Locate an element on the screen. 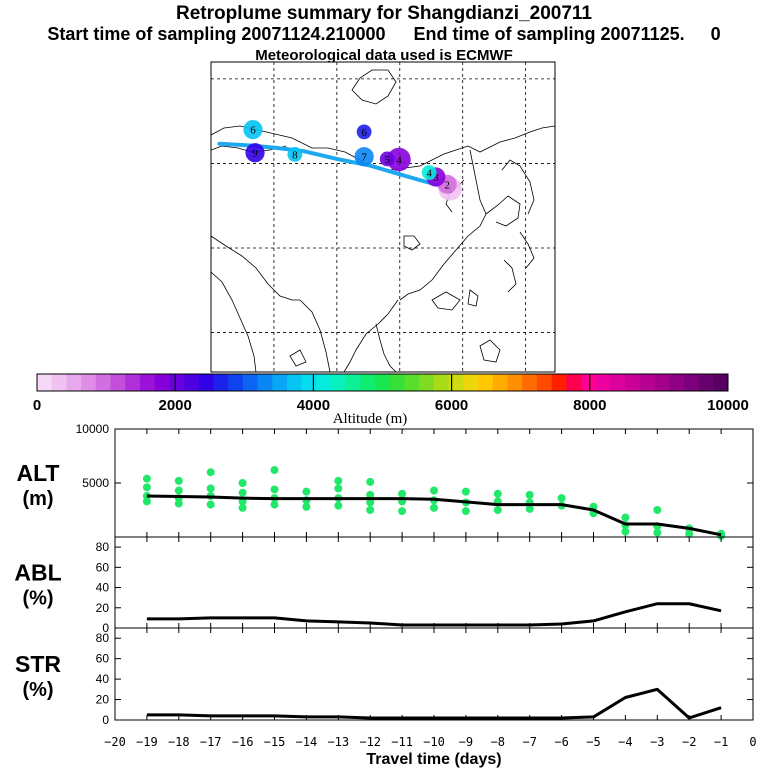 Image resolution: width=768 pixels, height=768 pixels. altitude-colorbar: 0 2000 4000 6000 8000 10000 Altitude (m) is located at coordinates (391, 400).